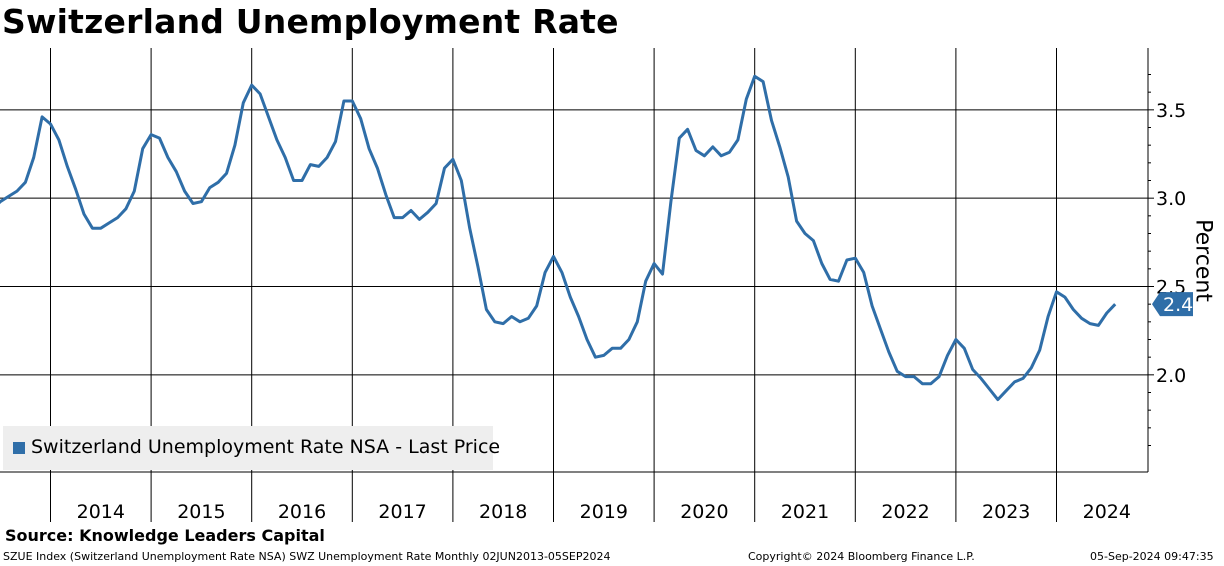  I want to click on x-axis-ticks, so click(553, 497).